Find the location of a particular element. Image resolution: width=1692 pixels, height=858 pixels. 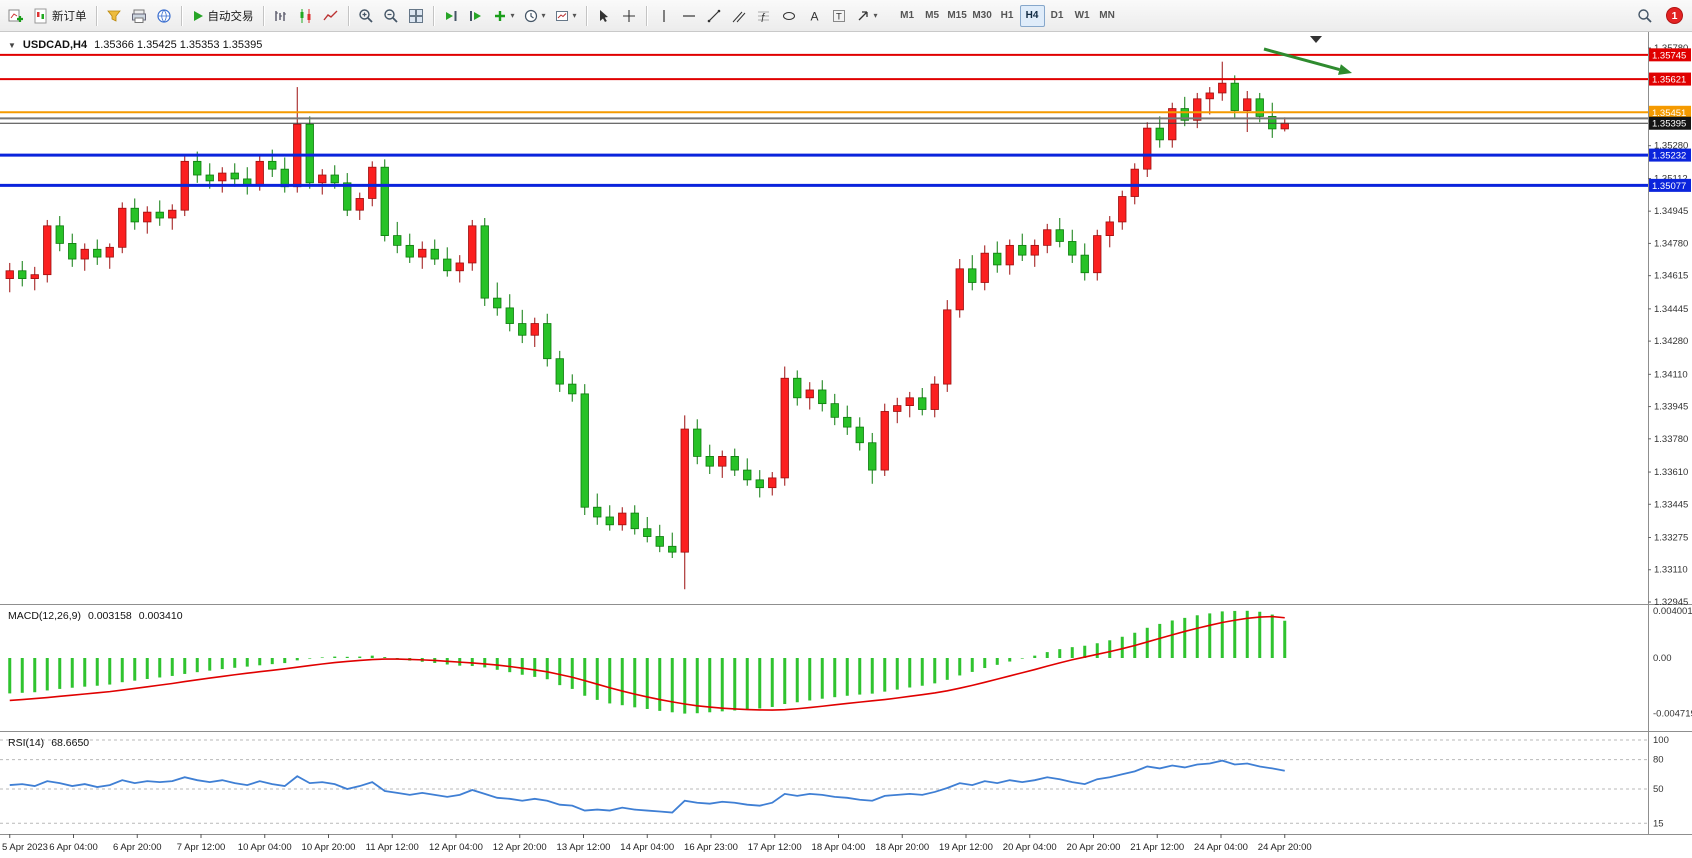

profiles-button is located at coordinates (114, 16).